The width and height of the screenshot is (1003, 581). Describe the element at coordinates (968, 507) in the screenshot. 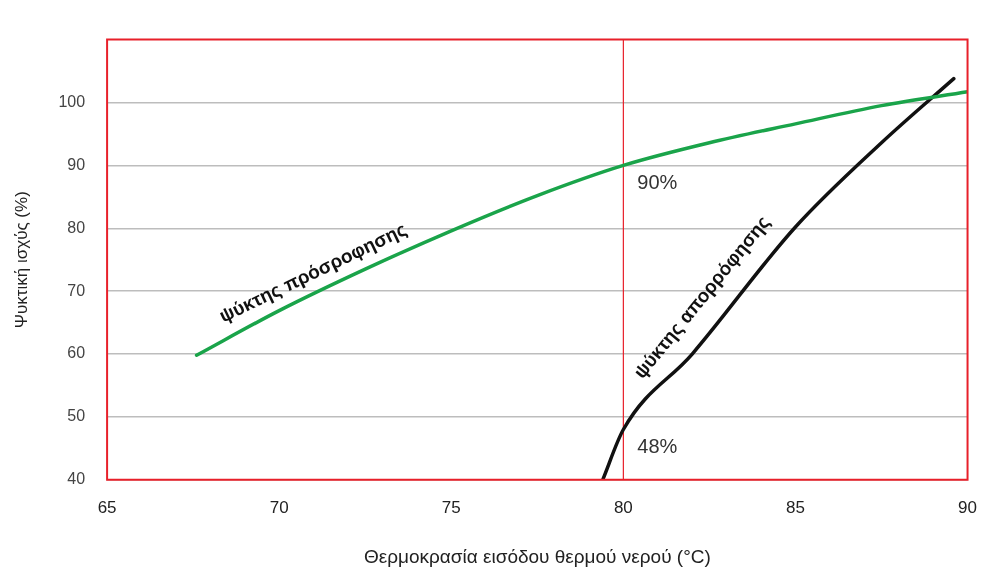

I see `x-tick-label: 90` at that location.